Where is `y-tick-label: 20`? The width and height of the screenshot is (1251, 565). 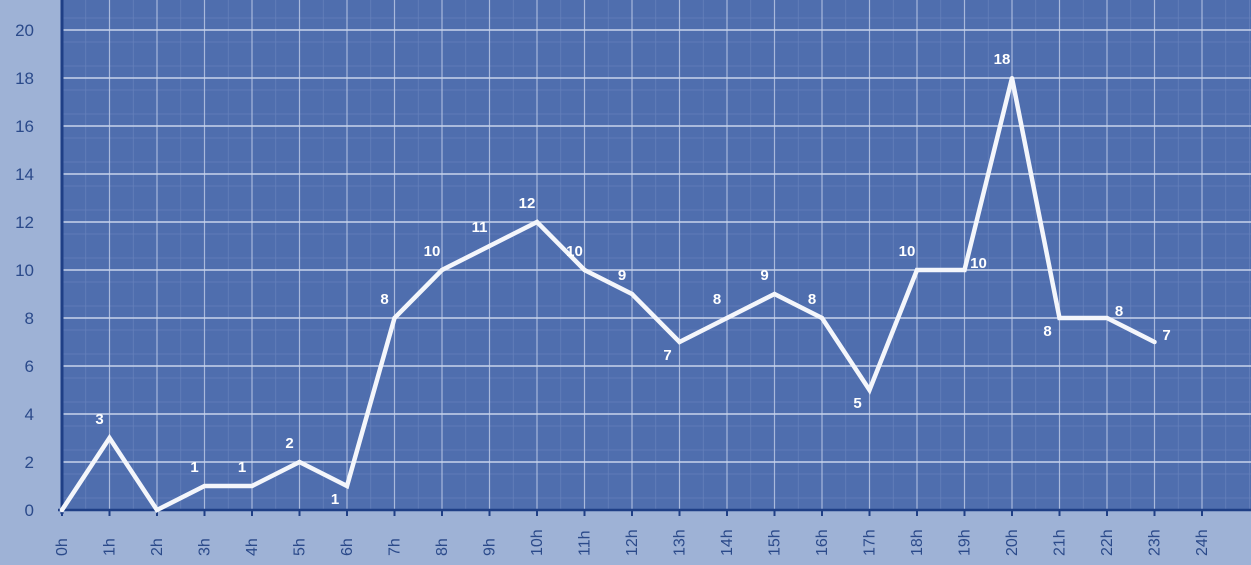 y-tick-label: 20 is located at coordinates (24, 30).